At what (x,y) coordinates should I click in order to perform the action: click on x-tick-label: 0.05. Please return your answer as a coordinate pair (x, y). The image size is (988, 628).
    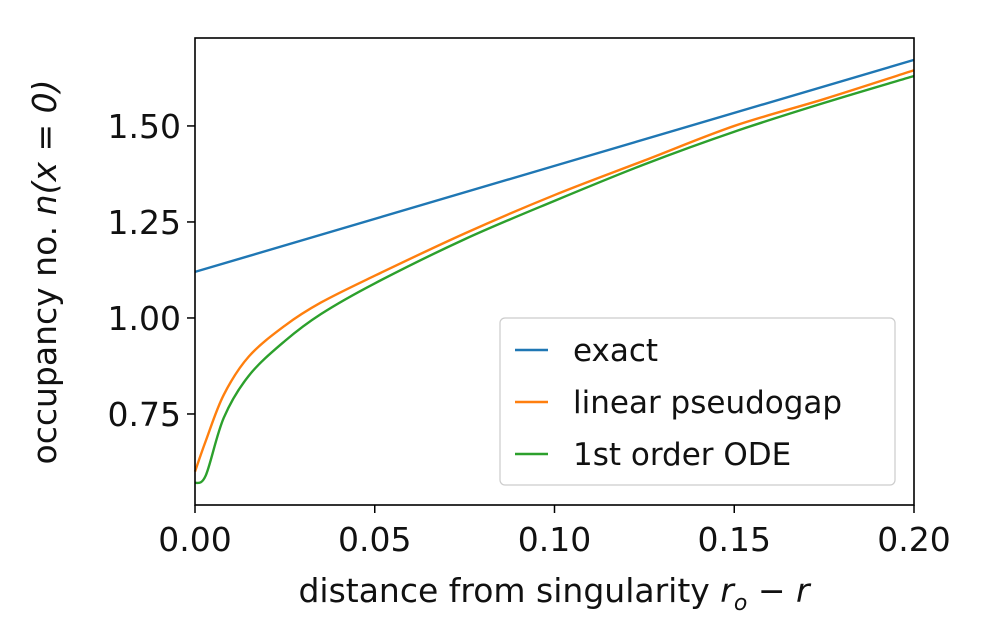
    Looking at the image, I should click on (374, 539).